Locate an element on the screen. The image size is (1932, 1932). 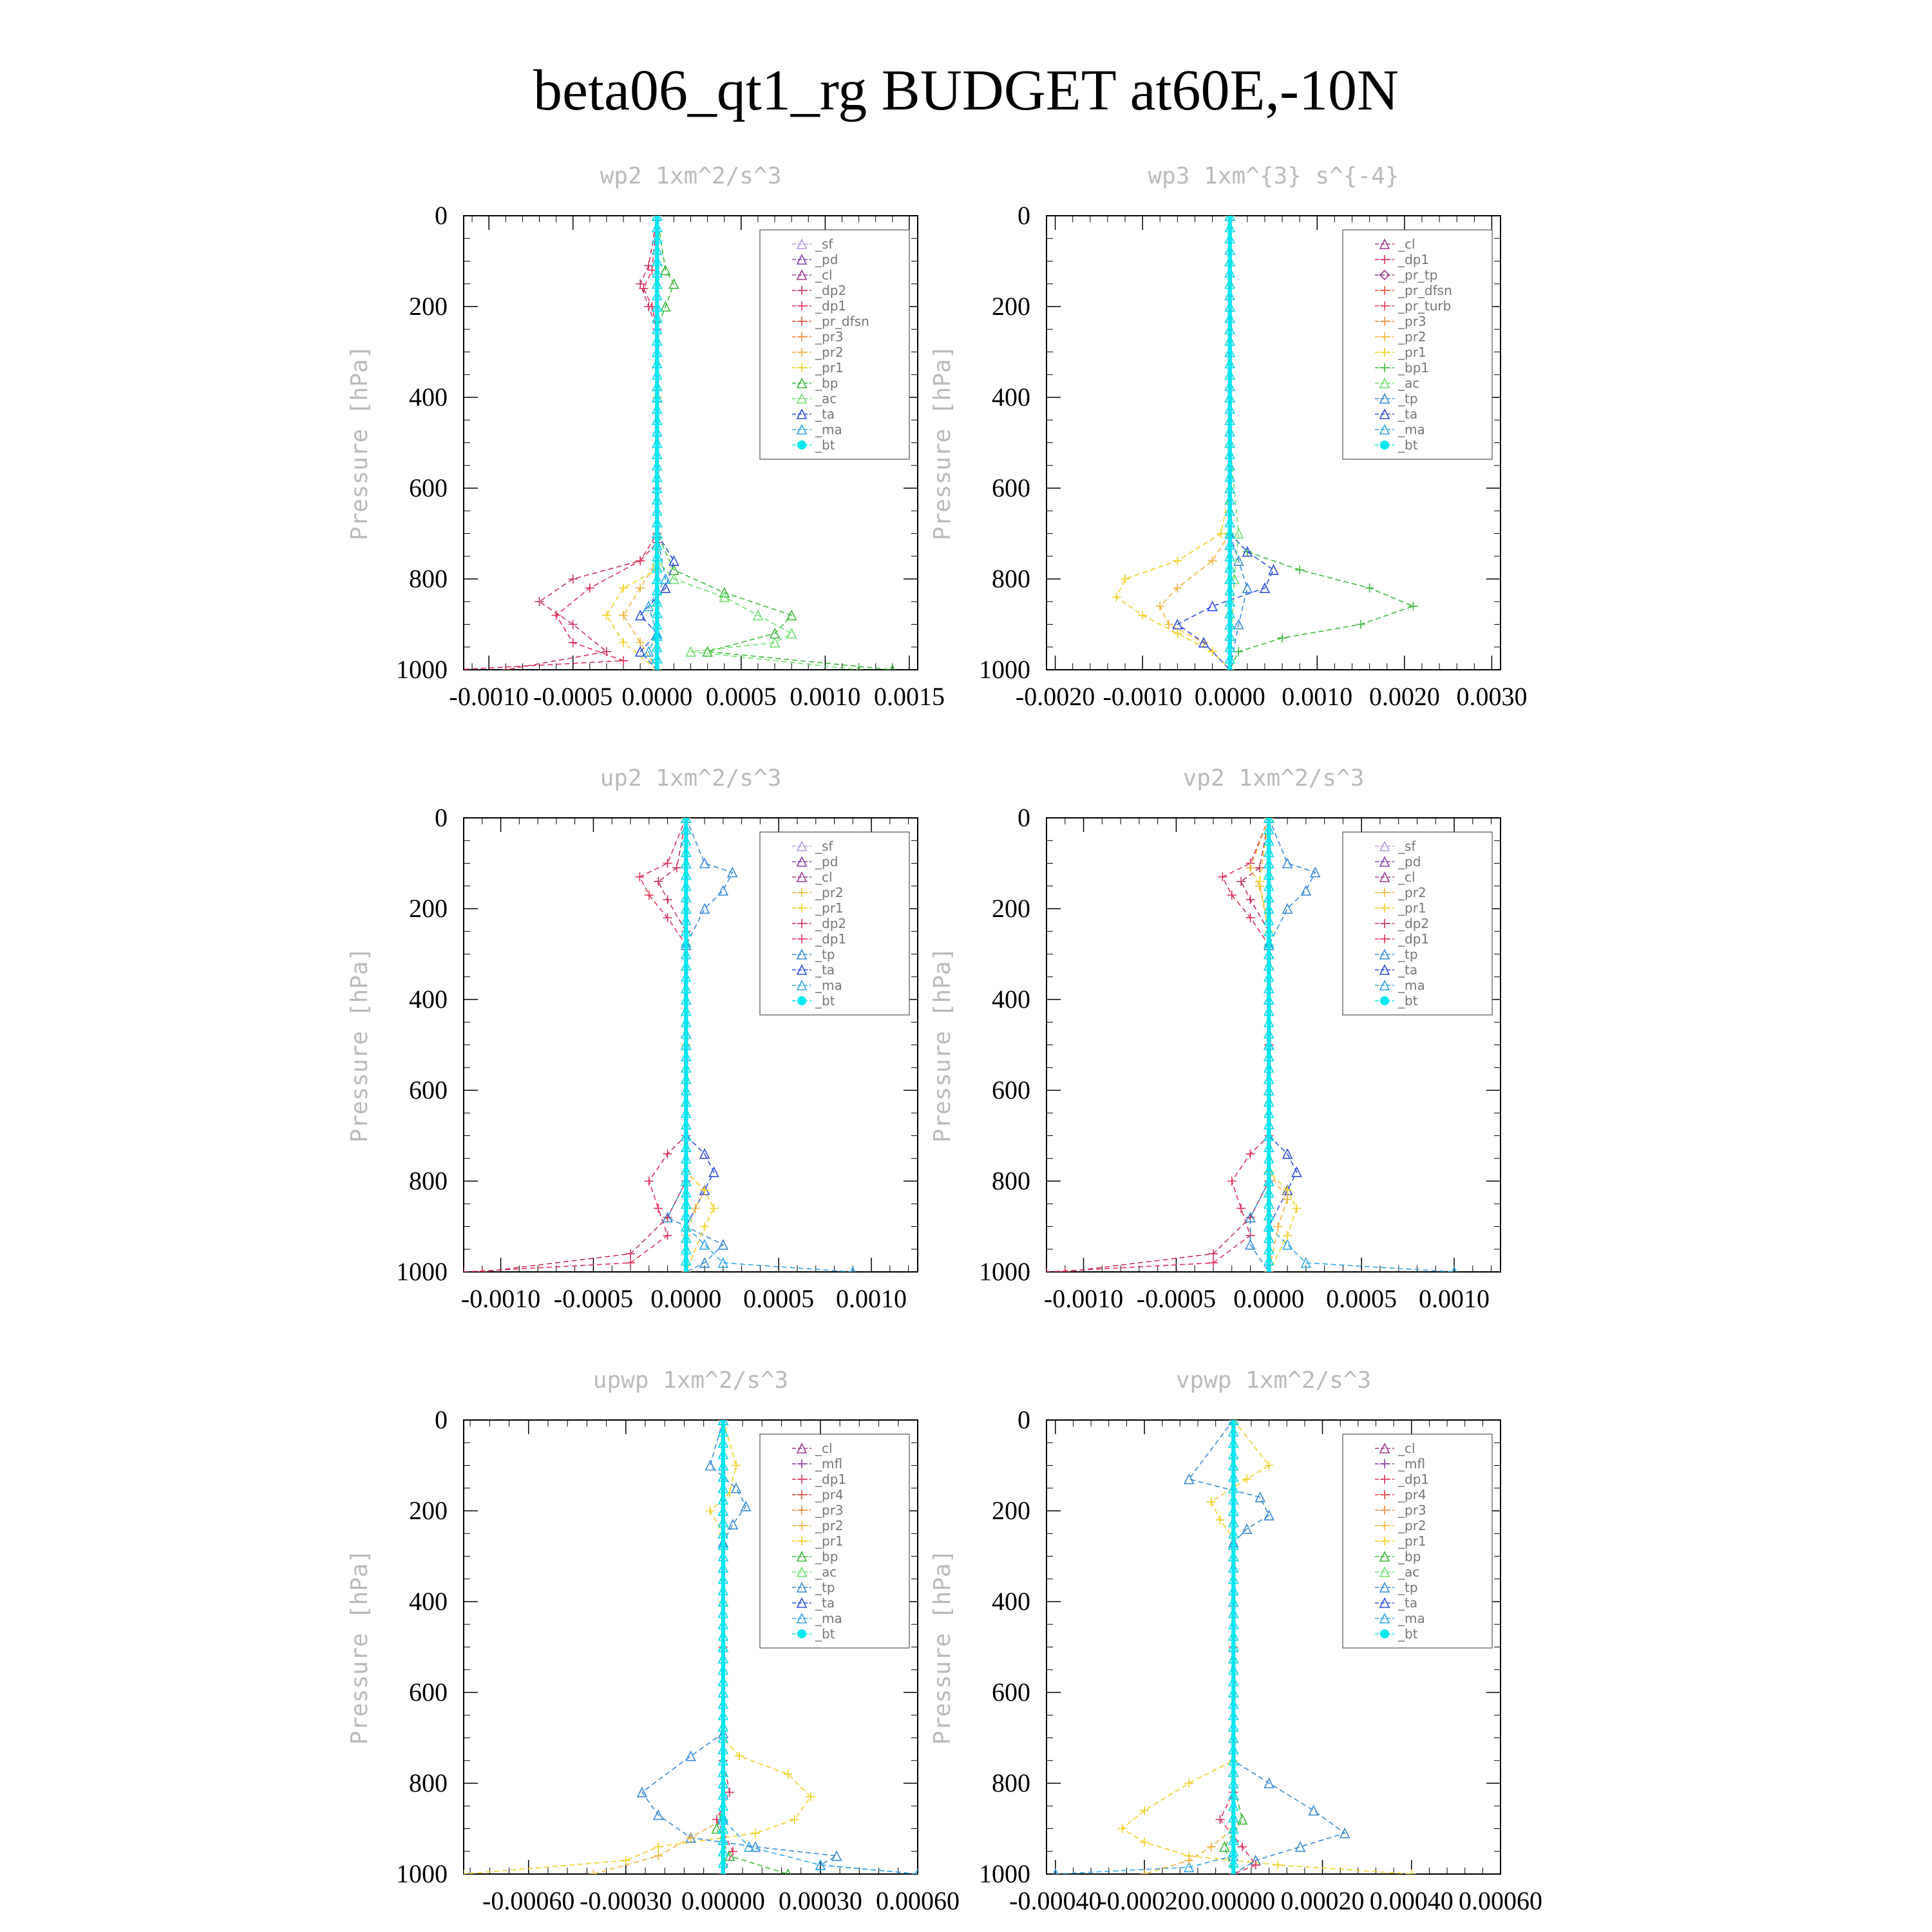
x-tick-label: -0.00040 is located at coordinates (1055, 1900).